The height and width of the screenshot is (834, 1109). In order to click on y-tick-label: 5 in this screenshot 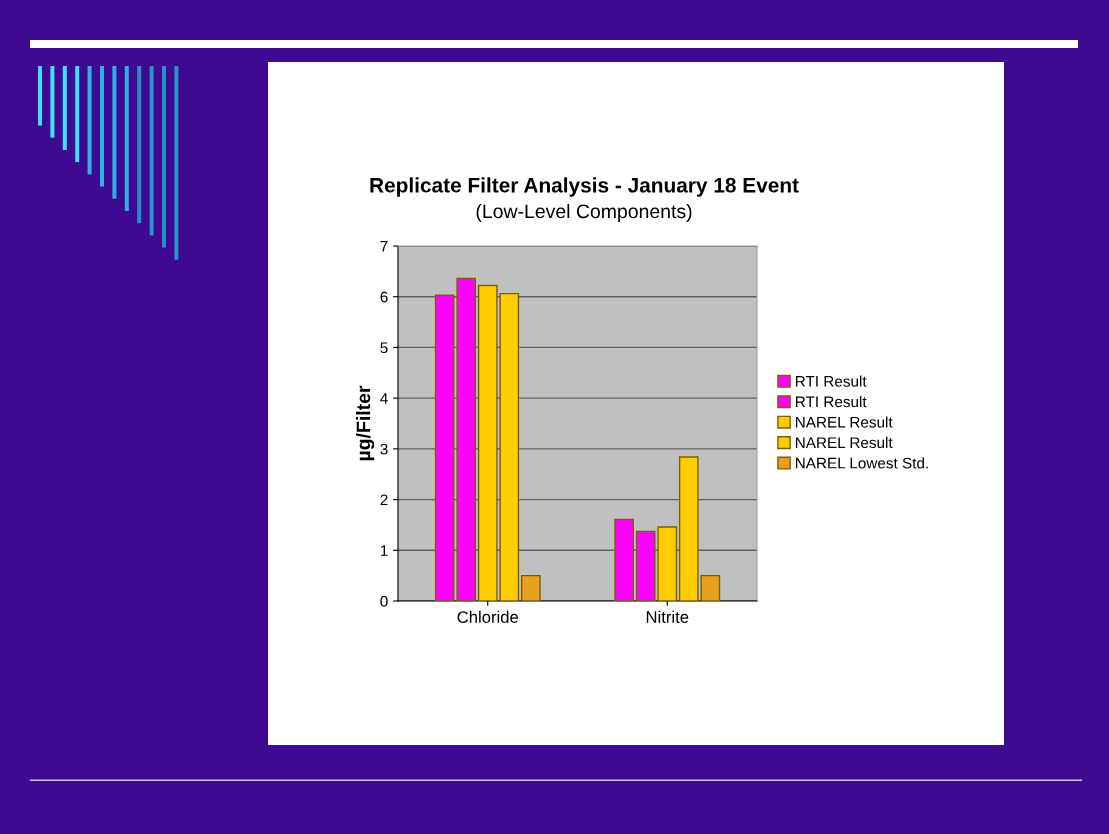, I will do `click(384, 348)`.